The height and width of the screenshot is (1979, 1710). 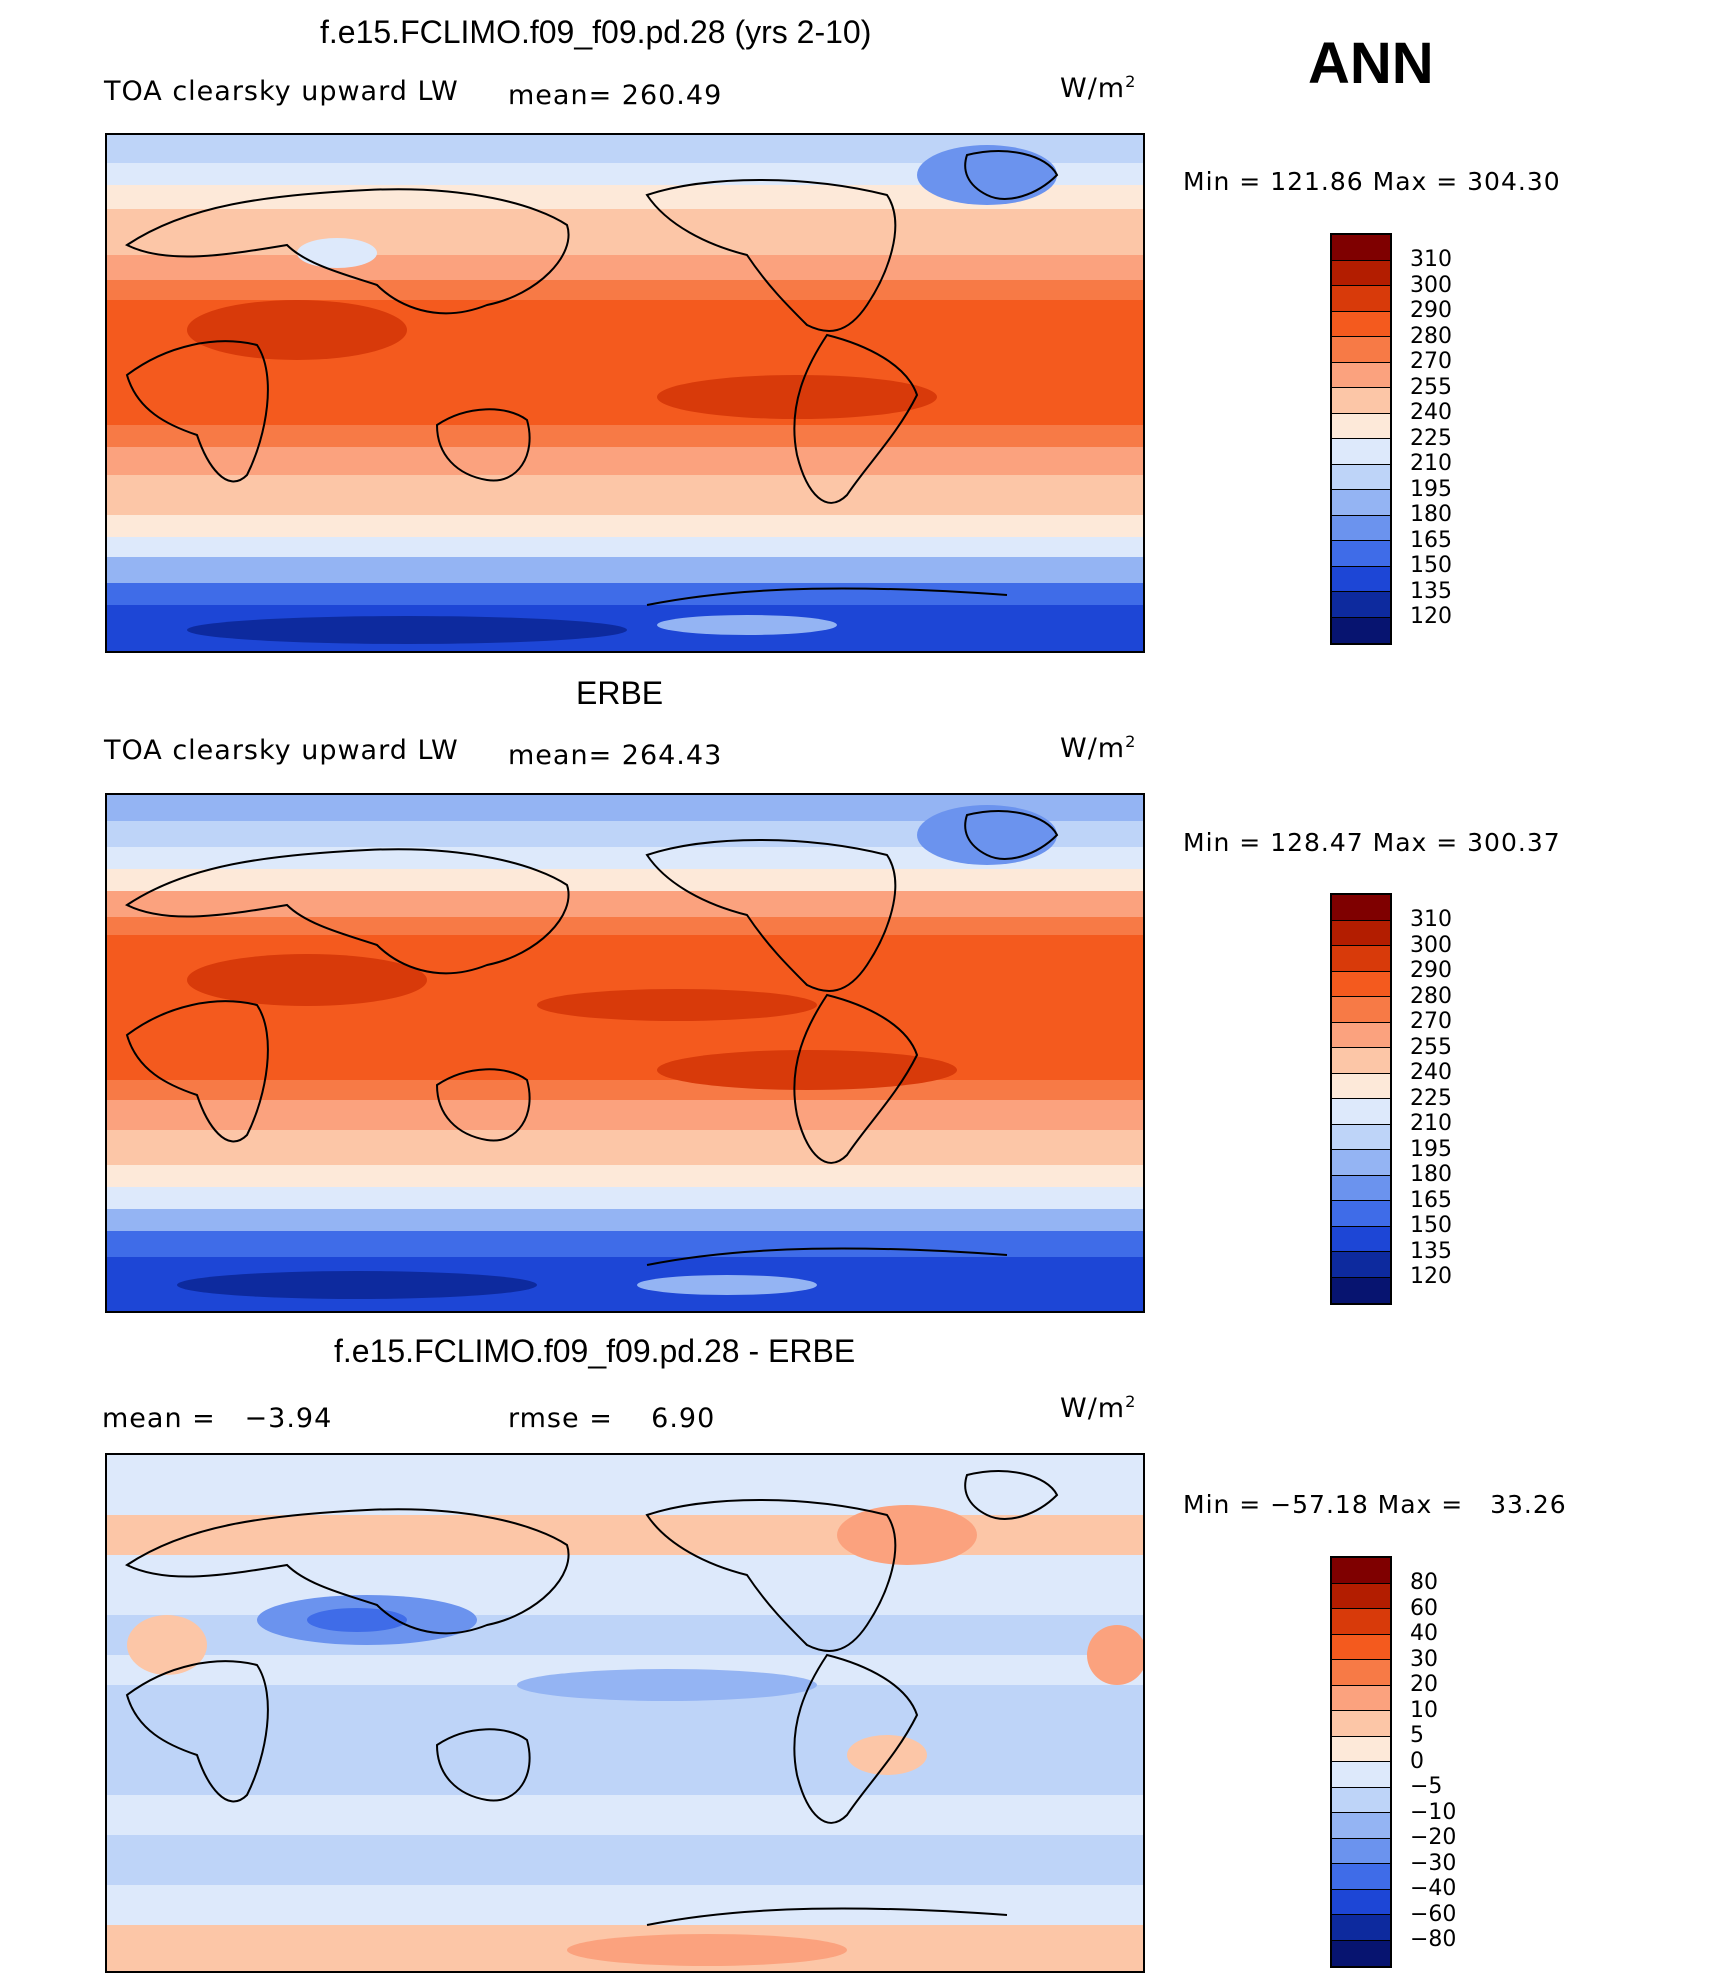 I want to click on panel3-minmax: Min = −57.18 Max = 33.26, so click(x=1375, y=1504).